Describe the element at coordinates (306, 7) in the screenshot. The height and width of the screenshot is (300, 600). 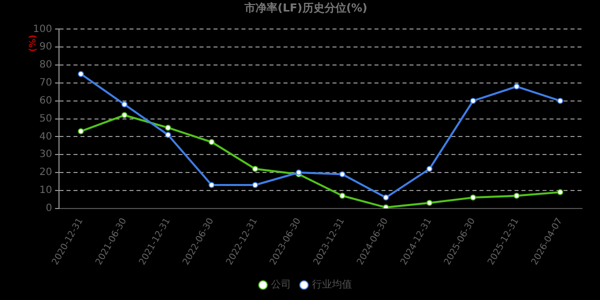
I see `chart-title: 市净率(LF)历史分位(%)` at that location.